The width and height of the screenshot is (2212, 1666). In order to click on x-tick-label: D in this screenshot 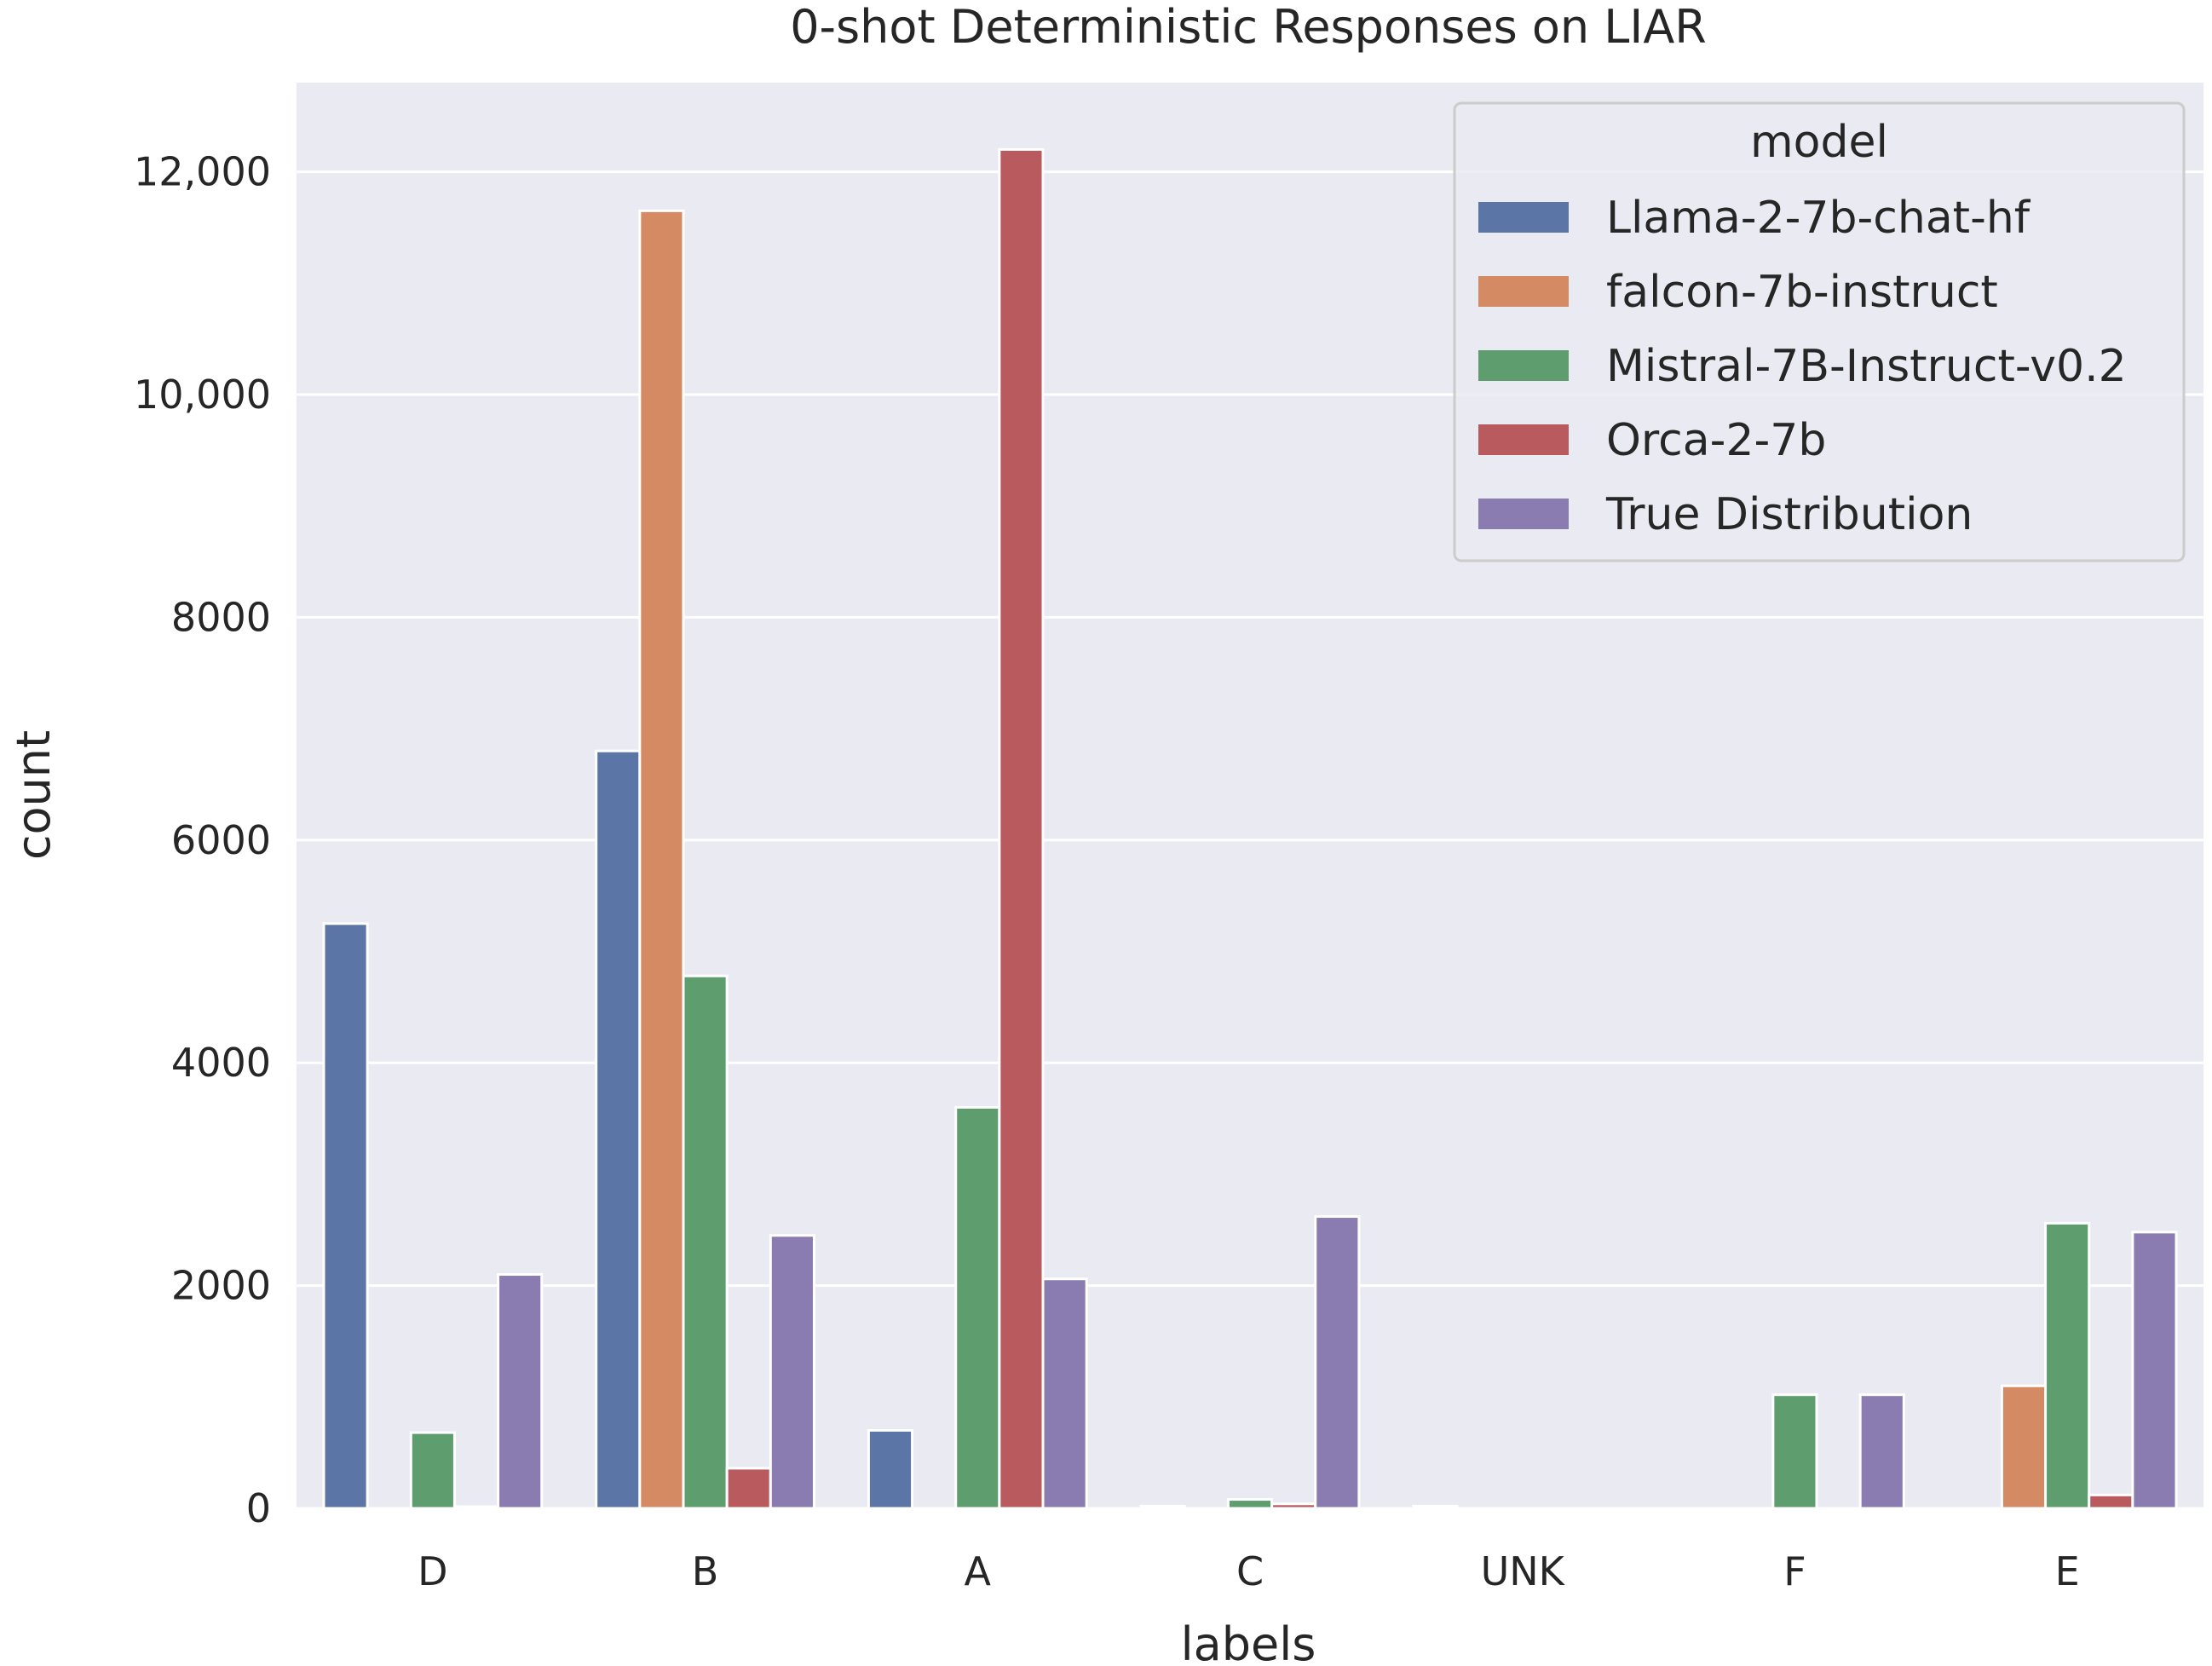, I will do `click(432, 1571)`.